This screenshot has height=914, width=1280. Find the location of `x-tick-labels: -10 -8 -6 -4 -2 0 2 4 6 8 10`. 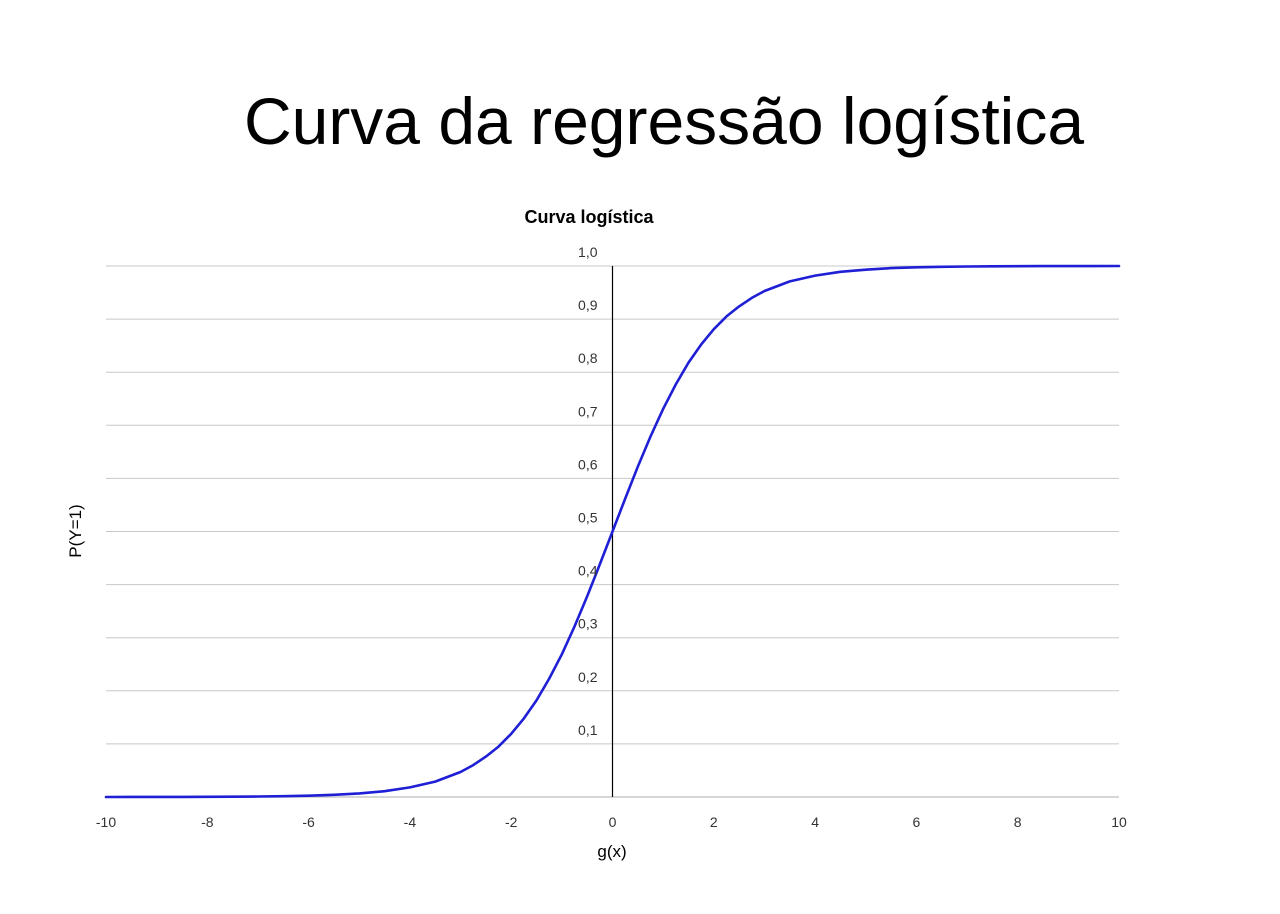

x-tick-labels: -10 -8 -6 -4 -2 0 2 4 6 8 10 is located at coordinates (611, 822).